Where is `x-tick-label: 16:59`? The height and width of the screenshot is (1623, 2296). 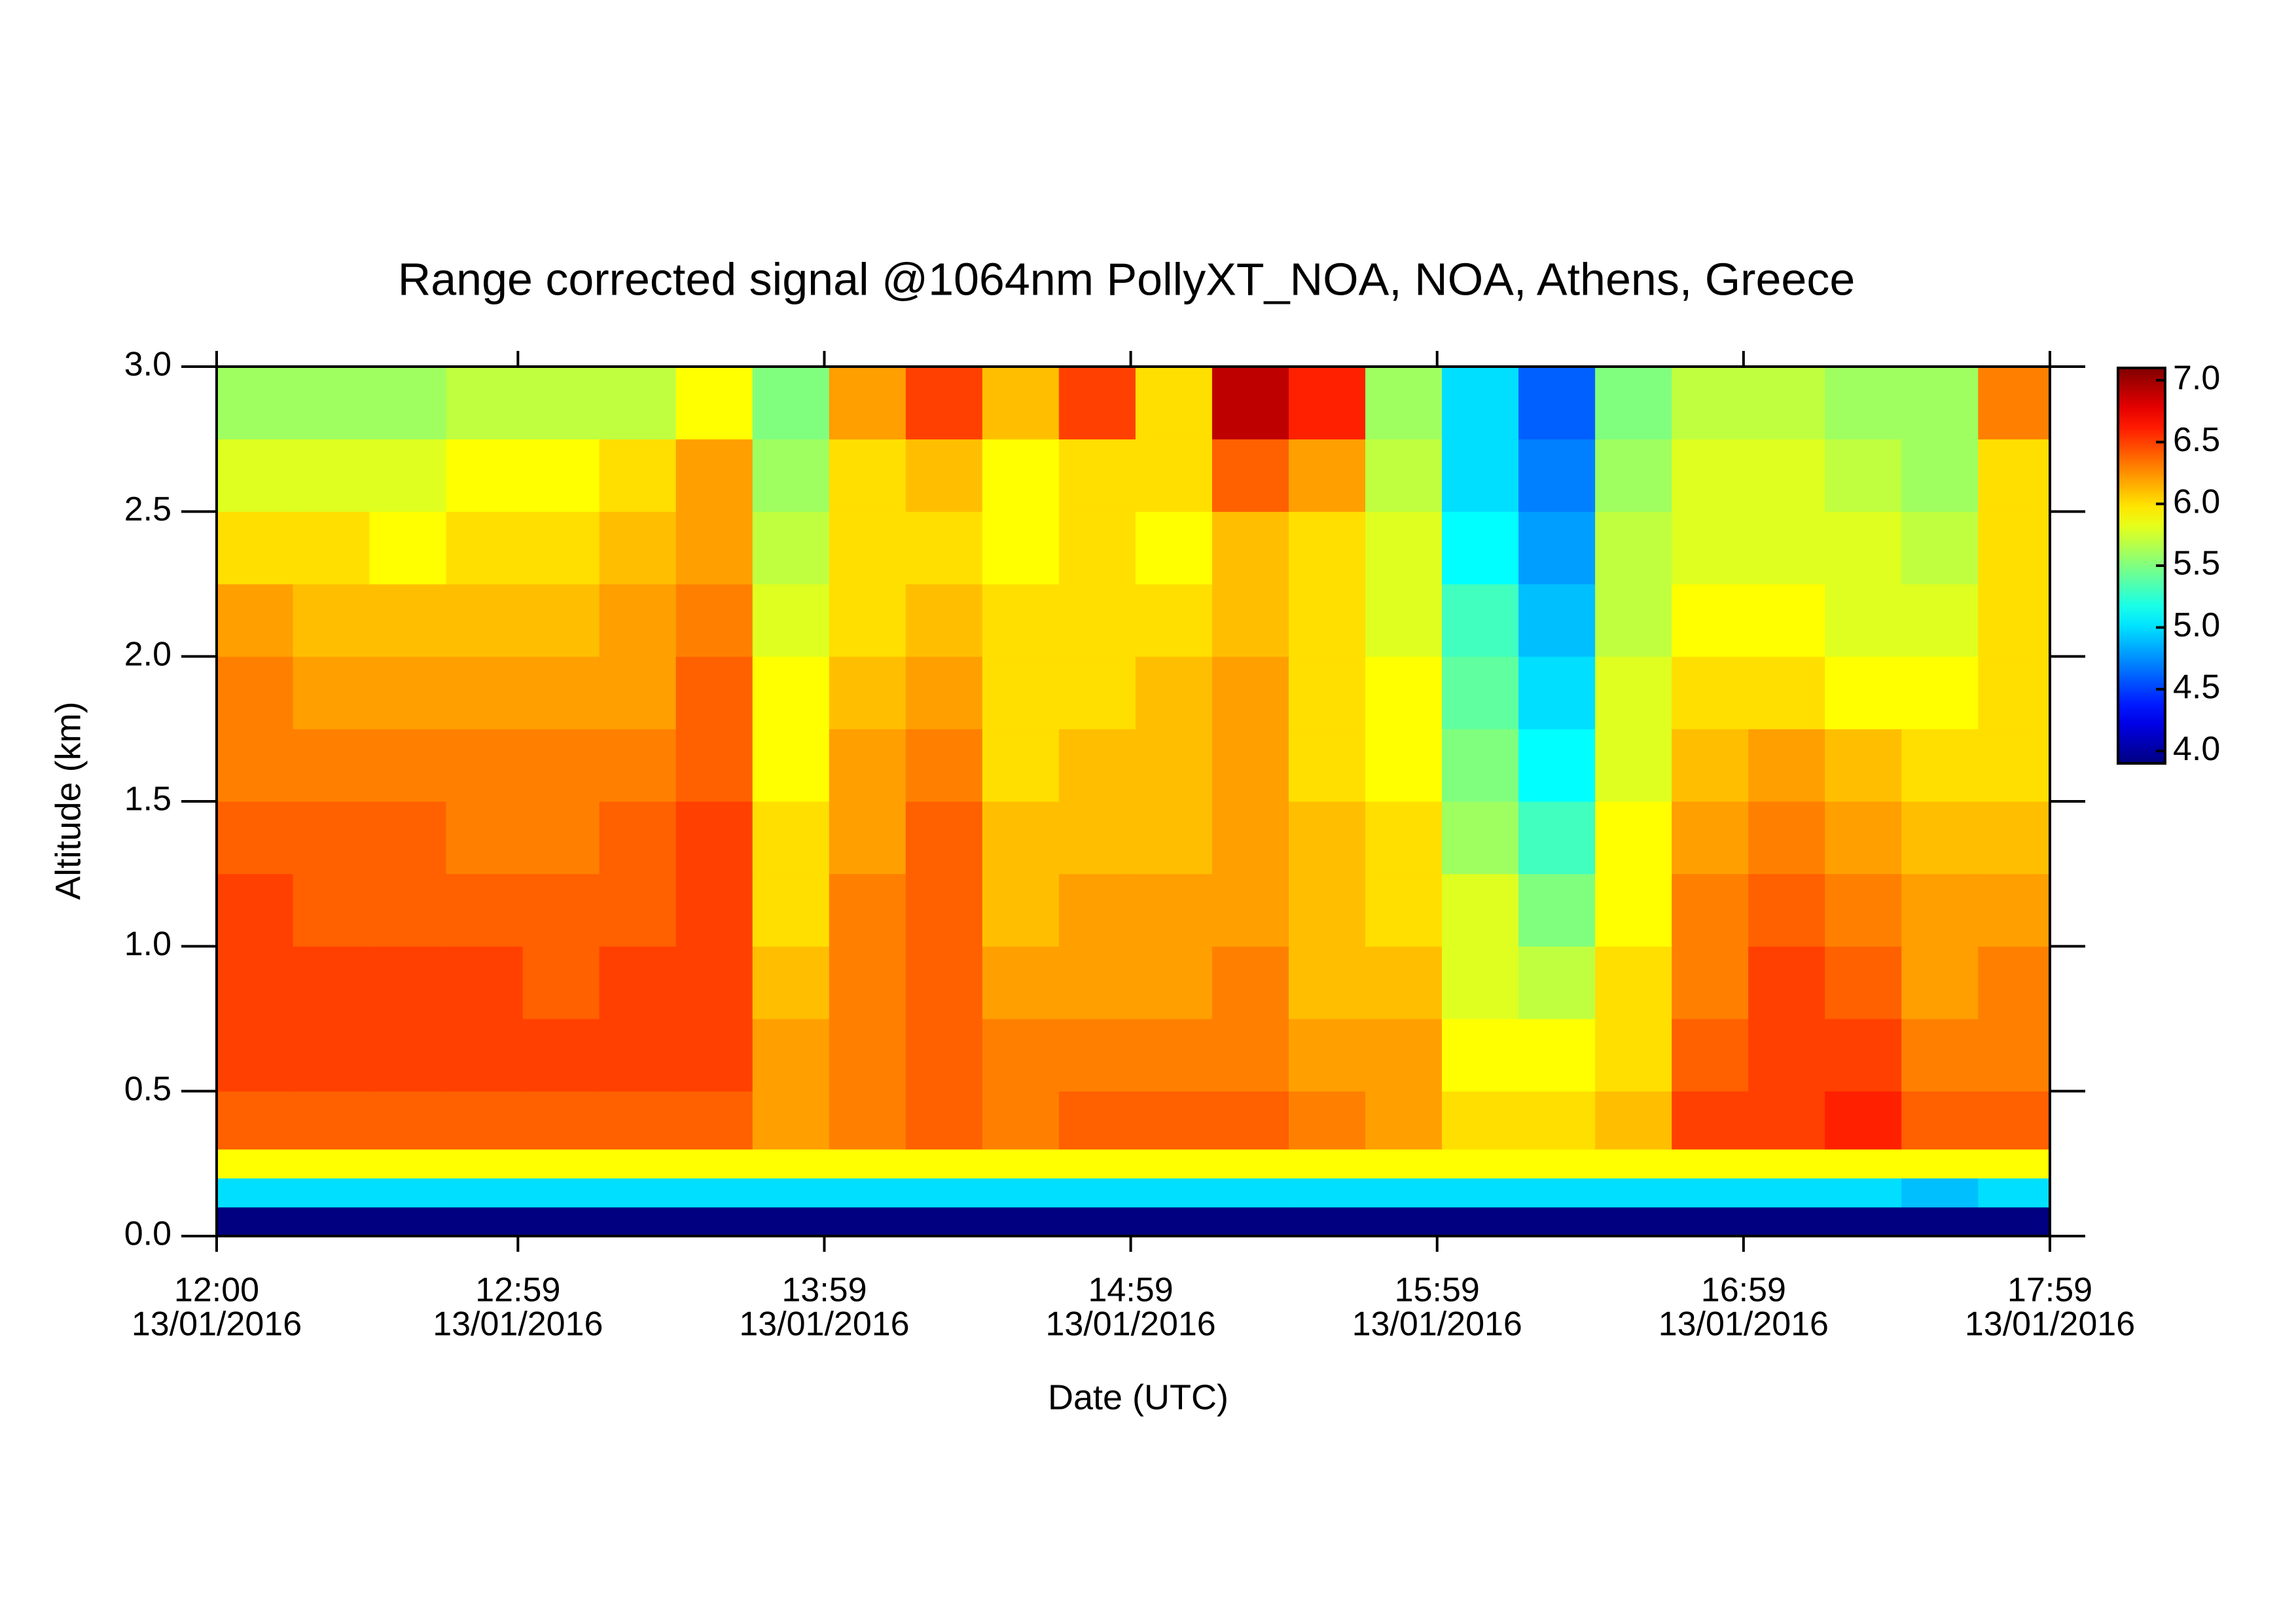
x-tick-label: 16:59 is located at coordinates (1743, 1290).